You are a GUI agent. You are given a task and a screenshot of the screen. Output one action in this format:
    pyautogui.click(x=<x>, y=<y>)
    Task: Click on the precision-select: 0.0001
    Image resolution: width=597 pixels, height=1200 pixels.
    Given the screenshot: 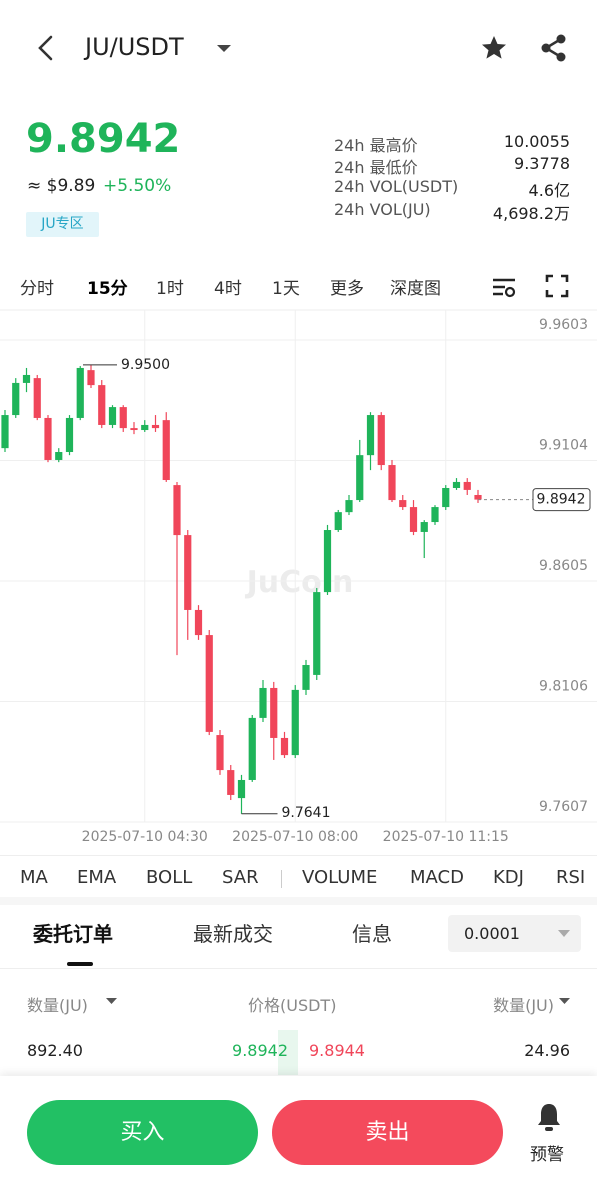 What is the action you would take?
    pyautogui.click(x=514, y=933)
    